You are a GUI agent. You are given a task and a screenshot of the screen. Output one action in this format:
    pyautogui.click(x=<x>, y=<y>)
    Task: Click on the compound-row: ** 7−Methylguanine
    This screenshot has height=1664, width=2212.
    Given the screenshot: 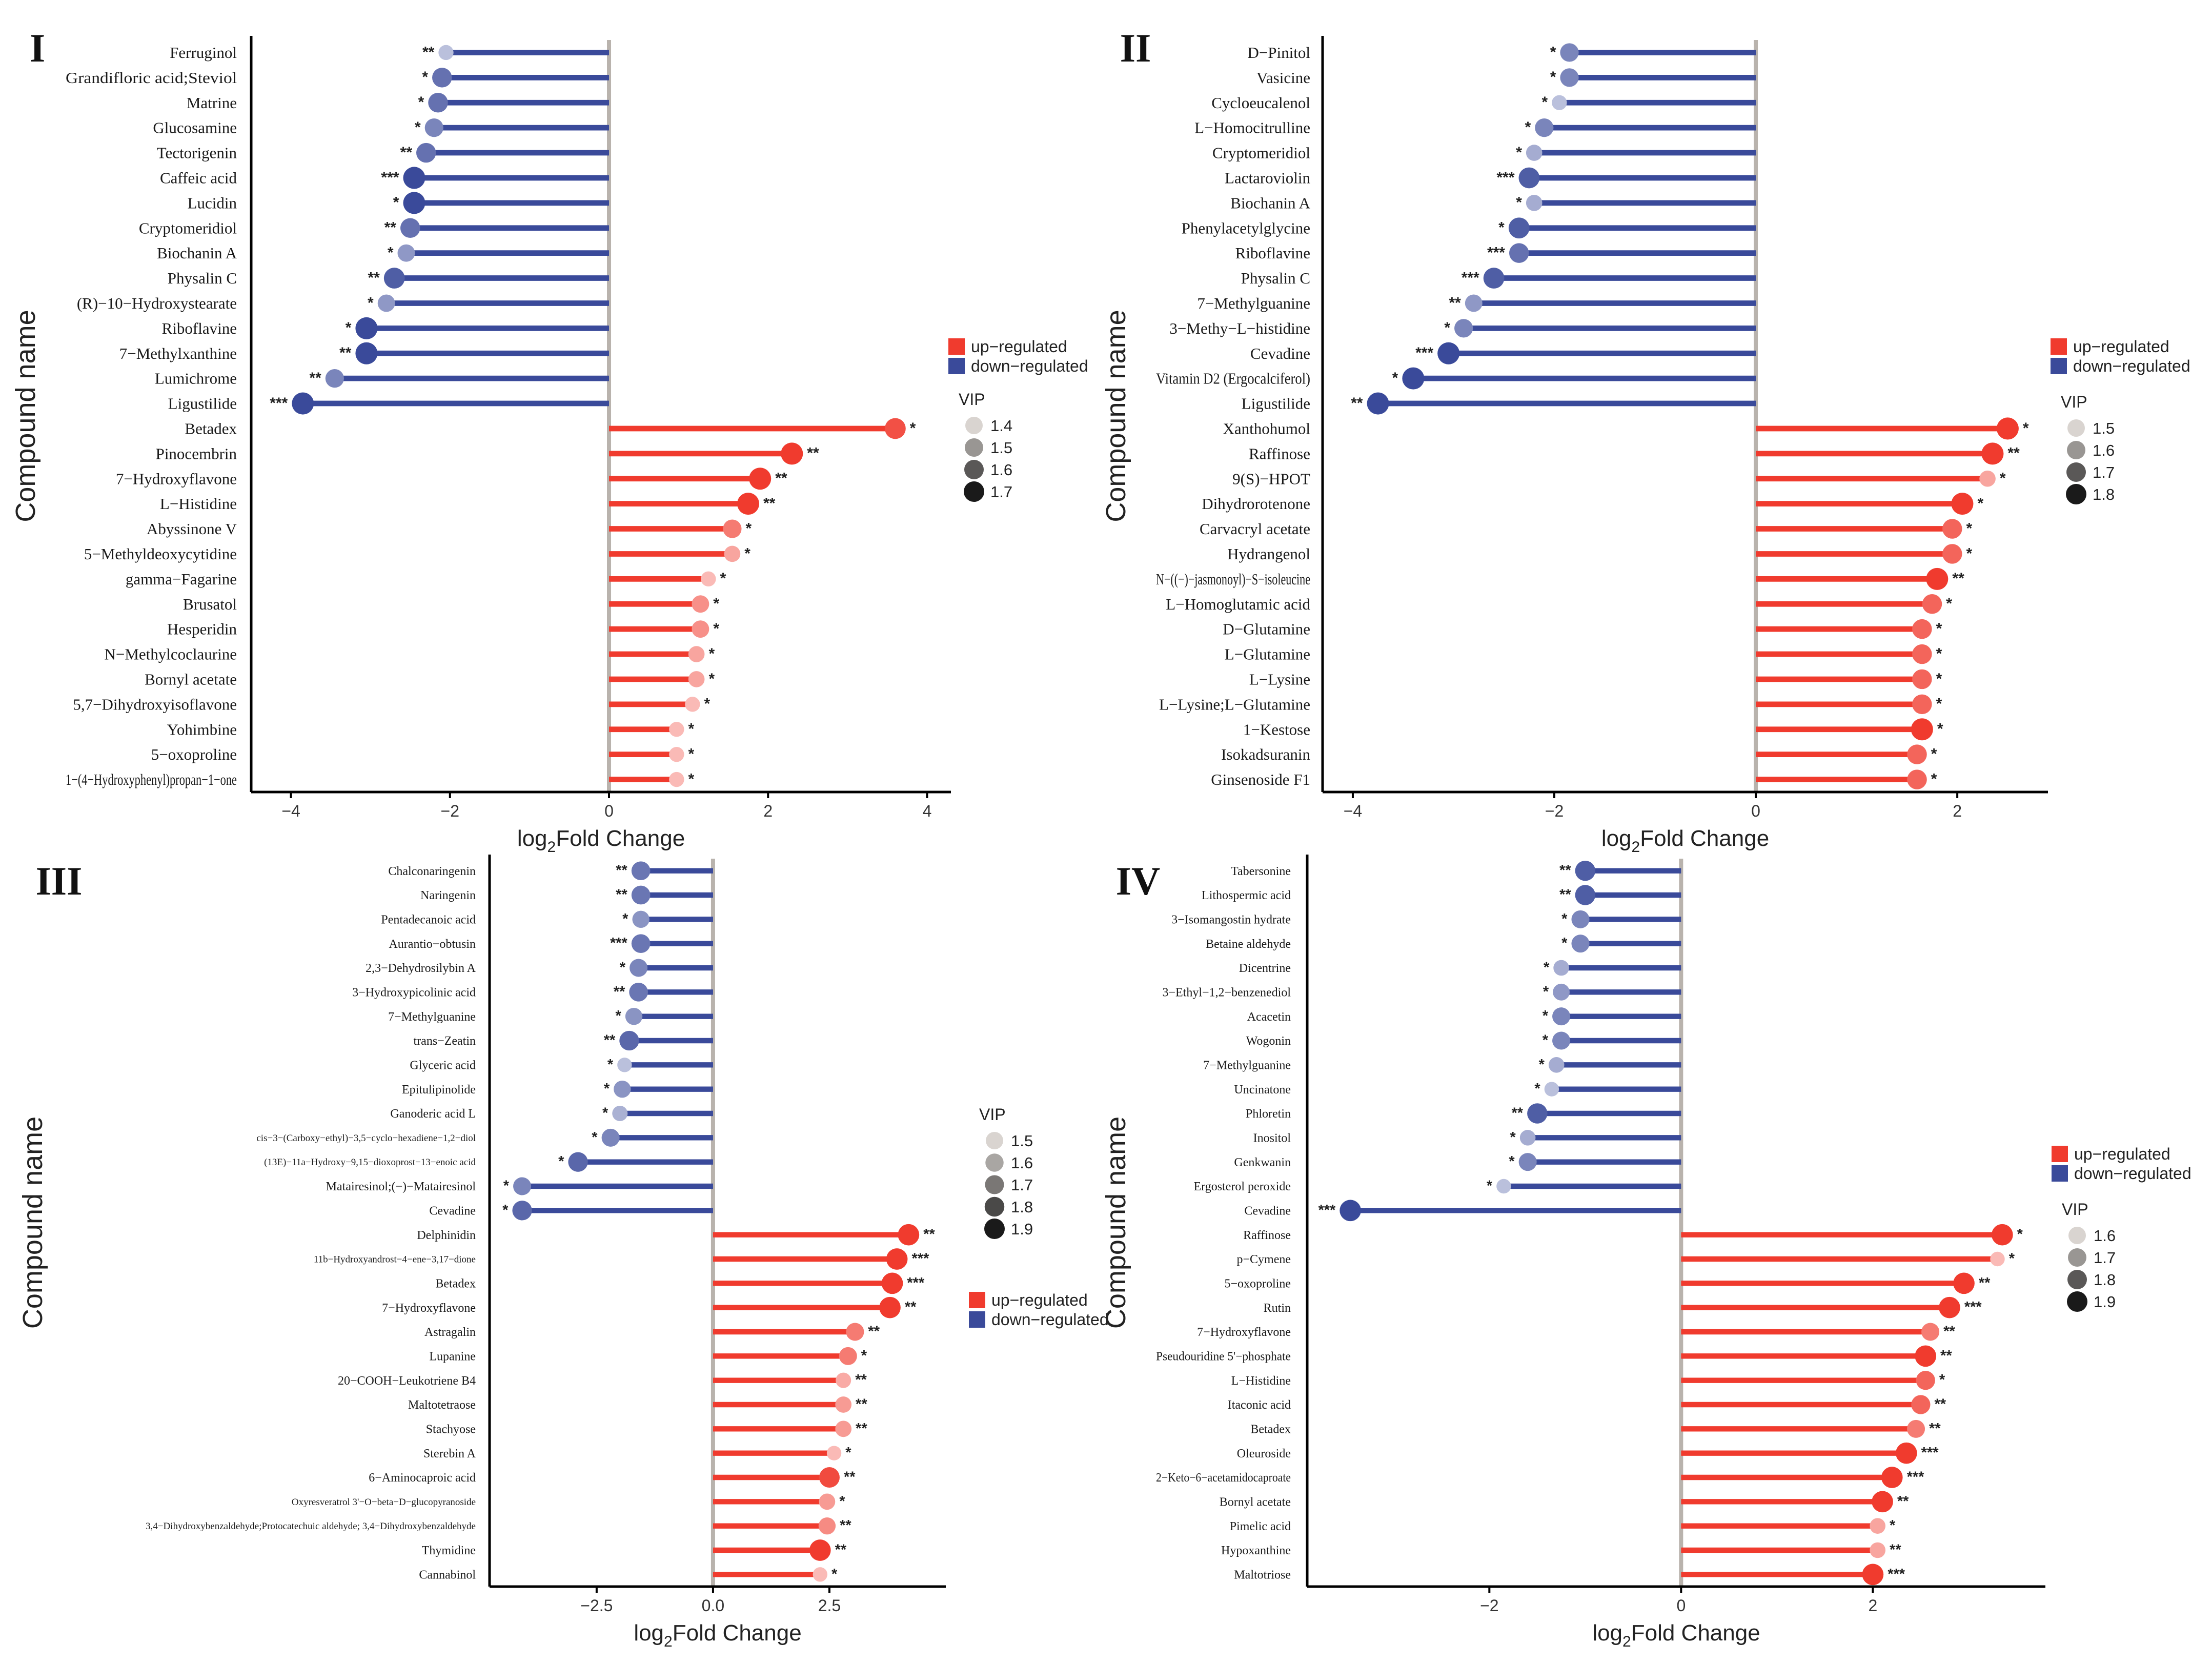 What is the action you would take?
    pyautogui.click(x=1476, y=303)
    